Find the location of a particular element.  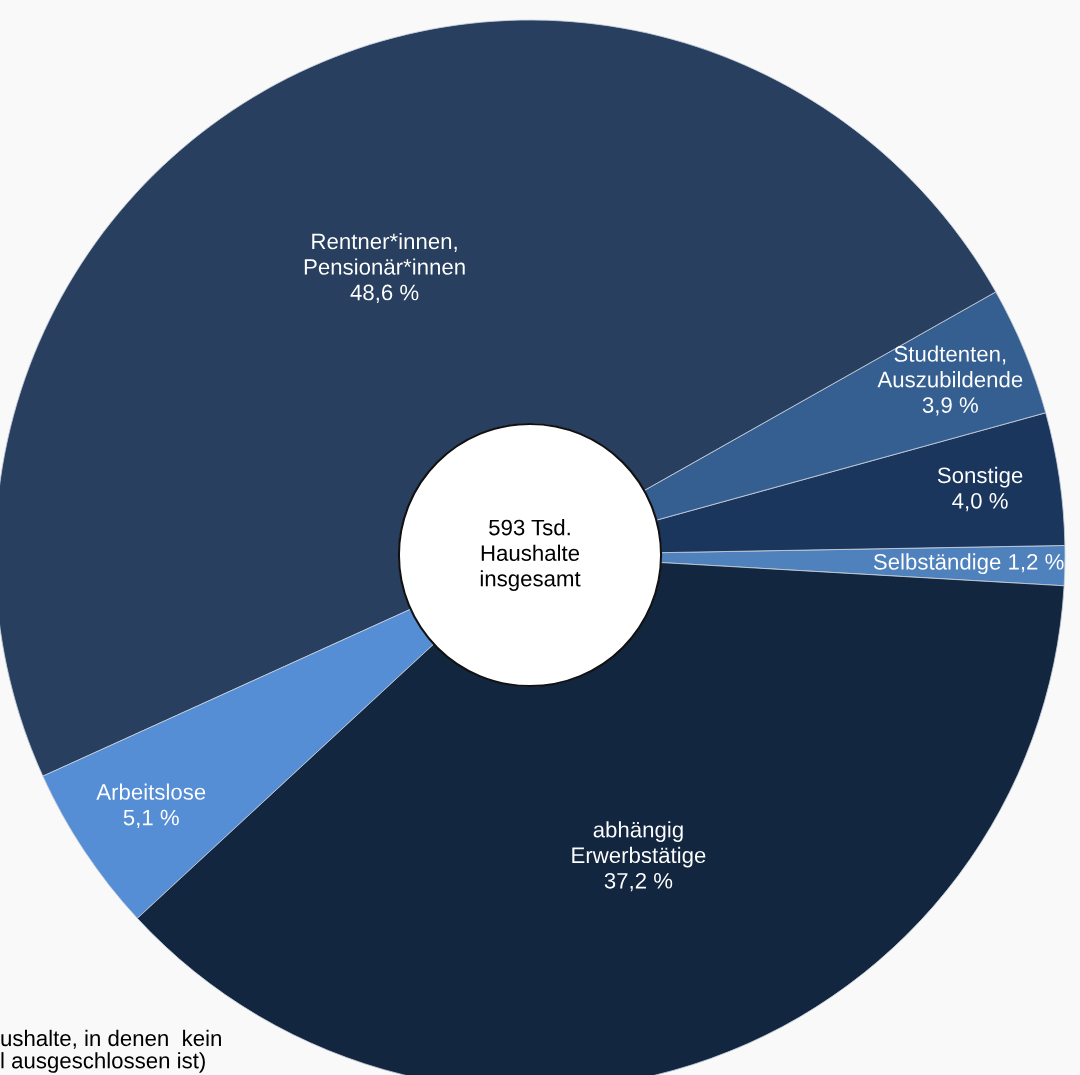

data-label: 4,0 % is located at coordinates (980, 502).